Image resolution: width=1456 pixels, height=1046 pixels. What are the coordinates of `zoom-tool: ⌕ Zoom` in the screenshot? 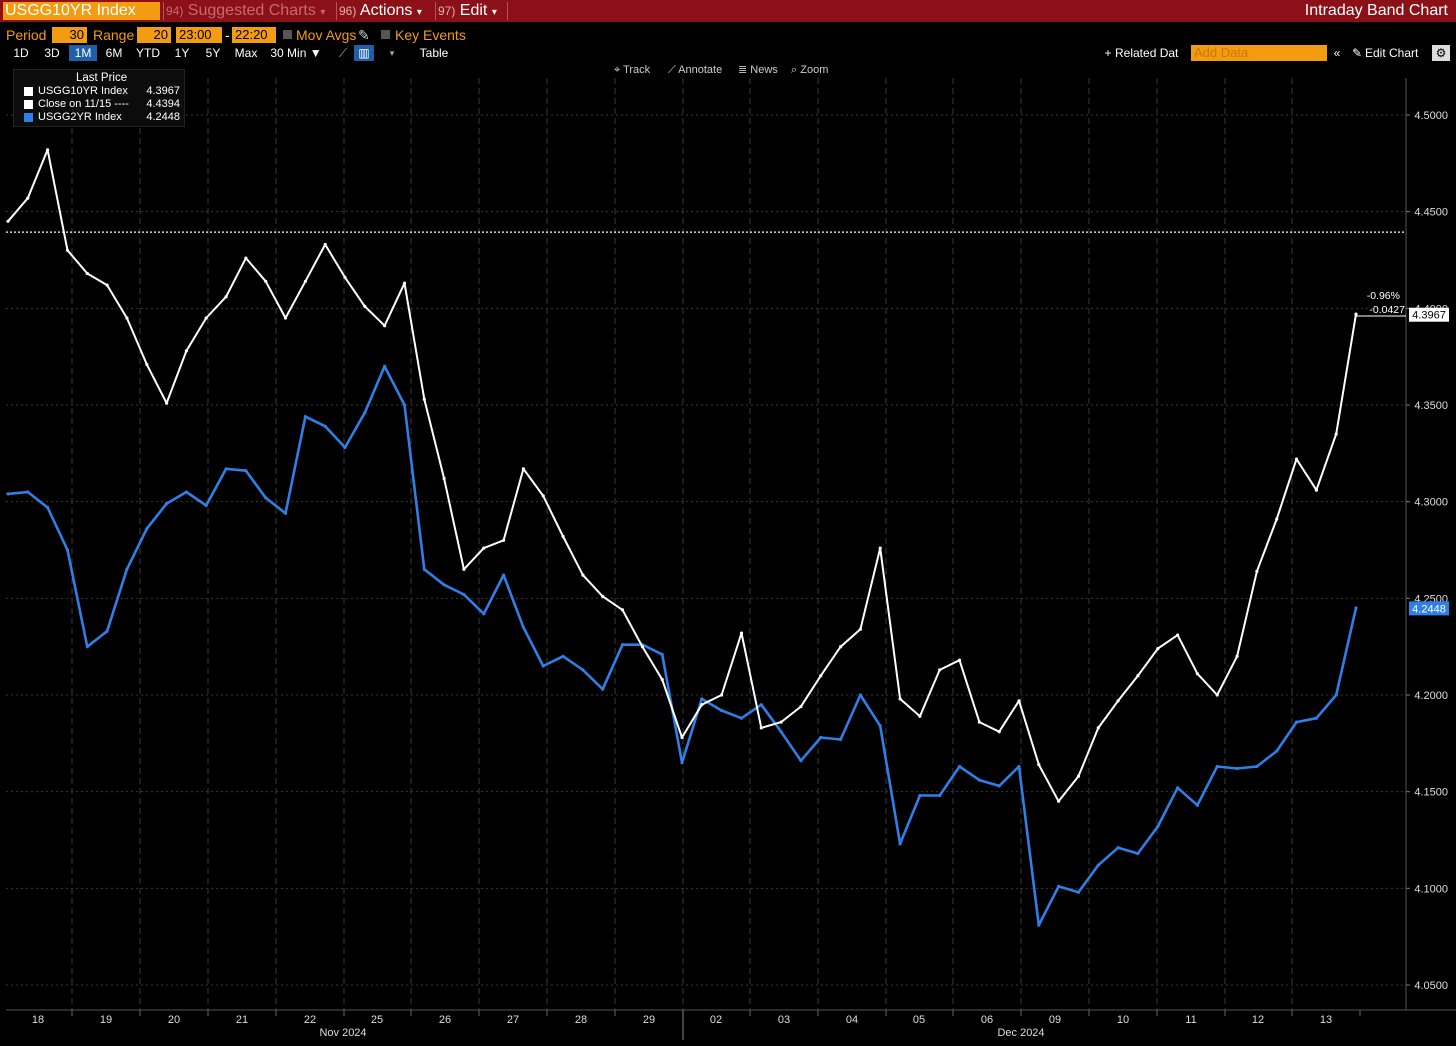 It's located at (809, 70).